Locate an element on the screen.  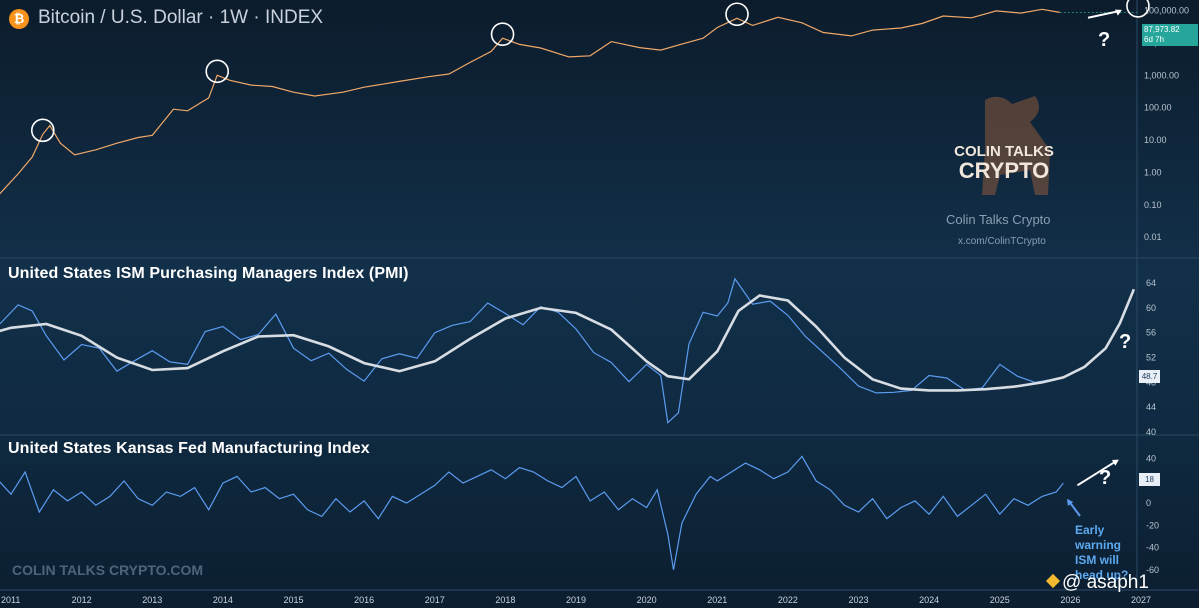
x-year-label: 2026 is located at coordinates (1070, 600).